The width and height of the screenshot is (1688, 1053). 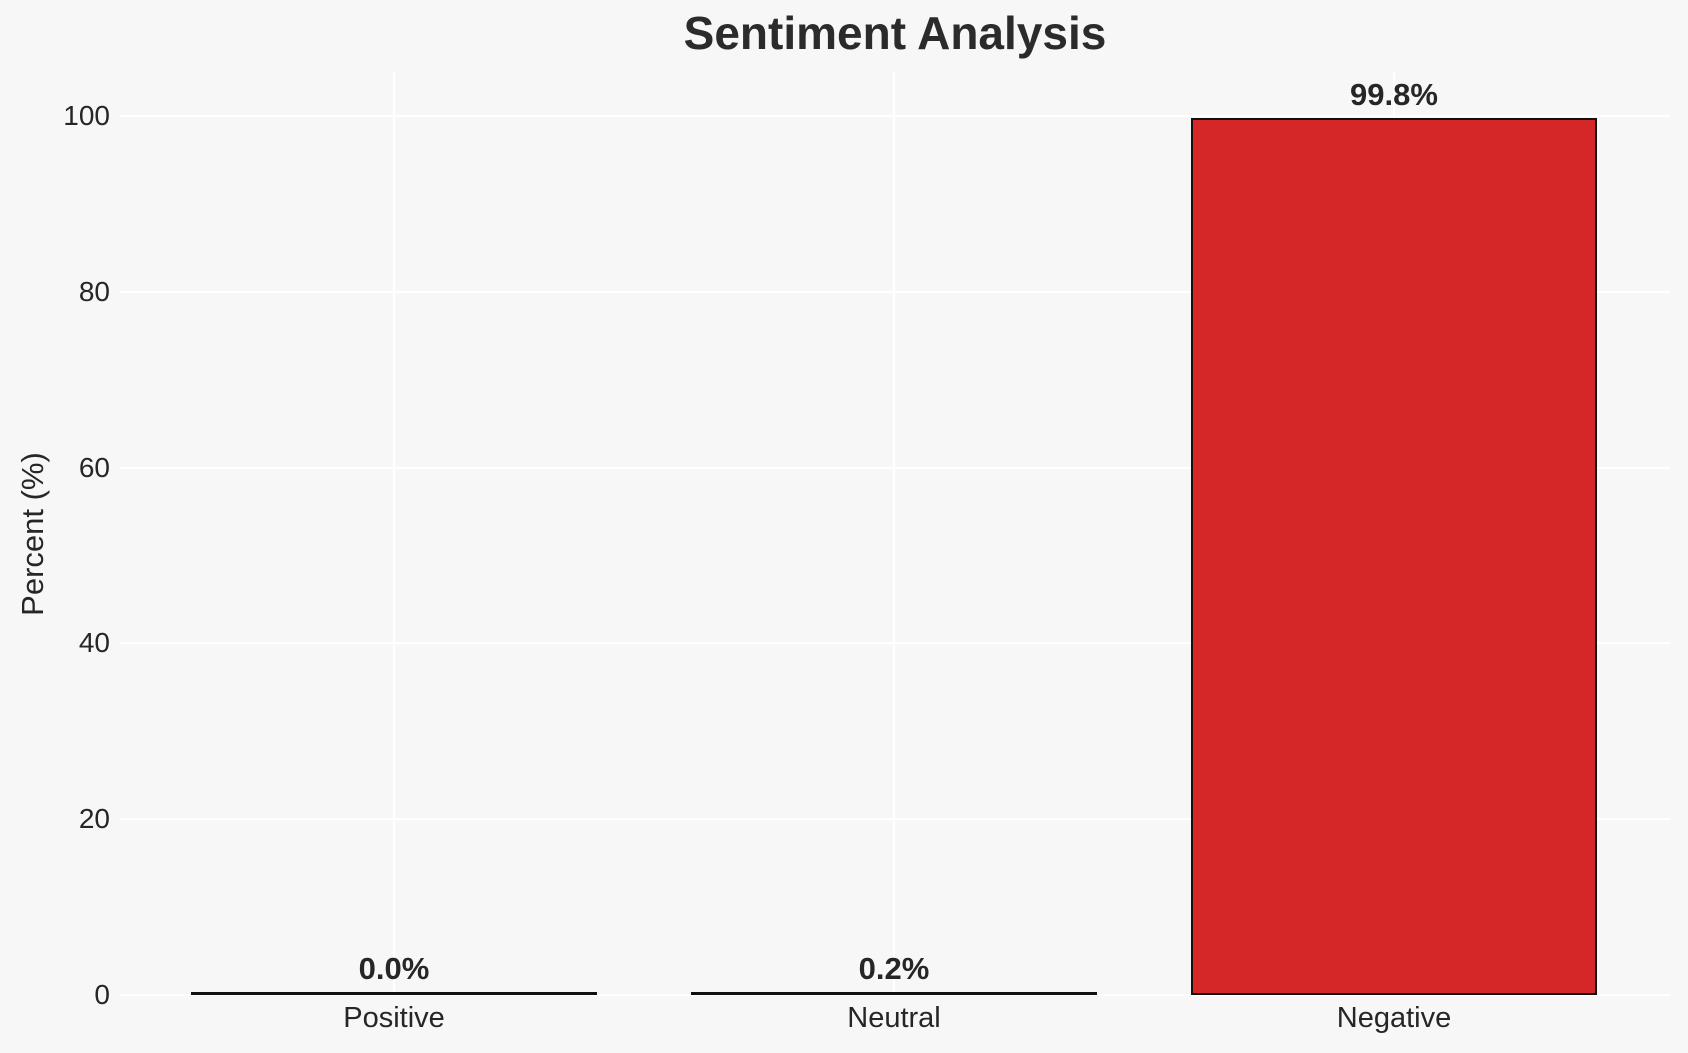 I want to click on y-tick-label-100: 100, so click(x=86, y=115).